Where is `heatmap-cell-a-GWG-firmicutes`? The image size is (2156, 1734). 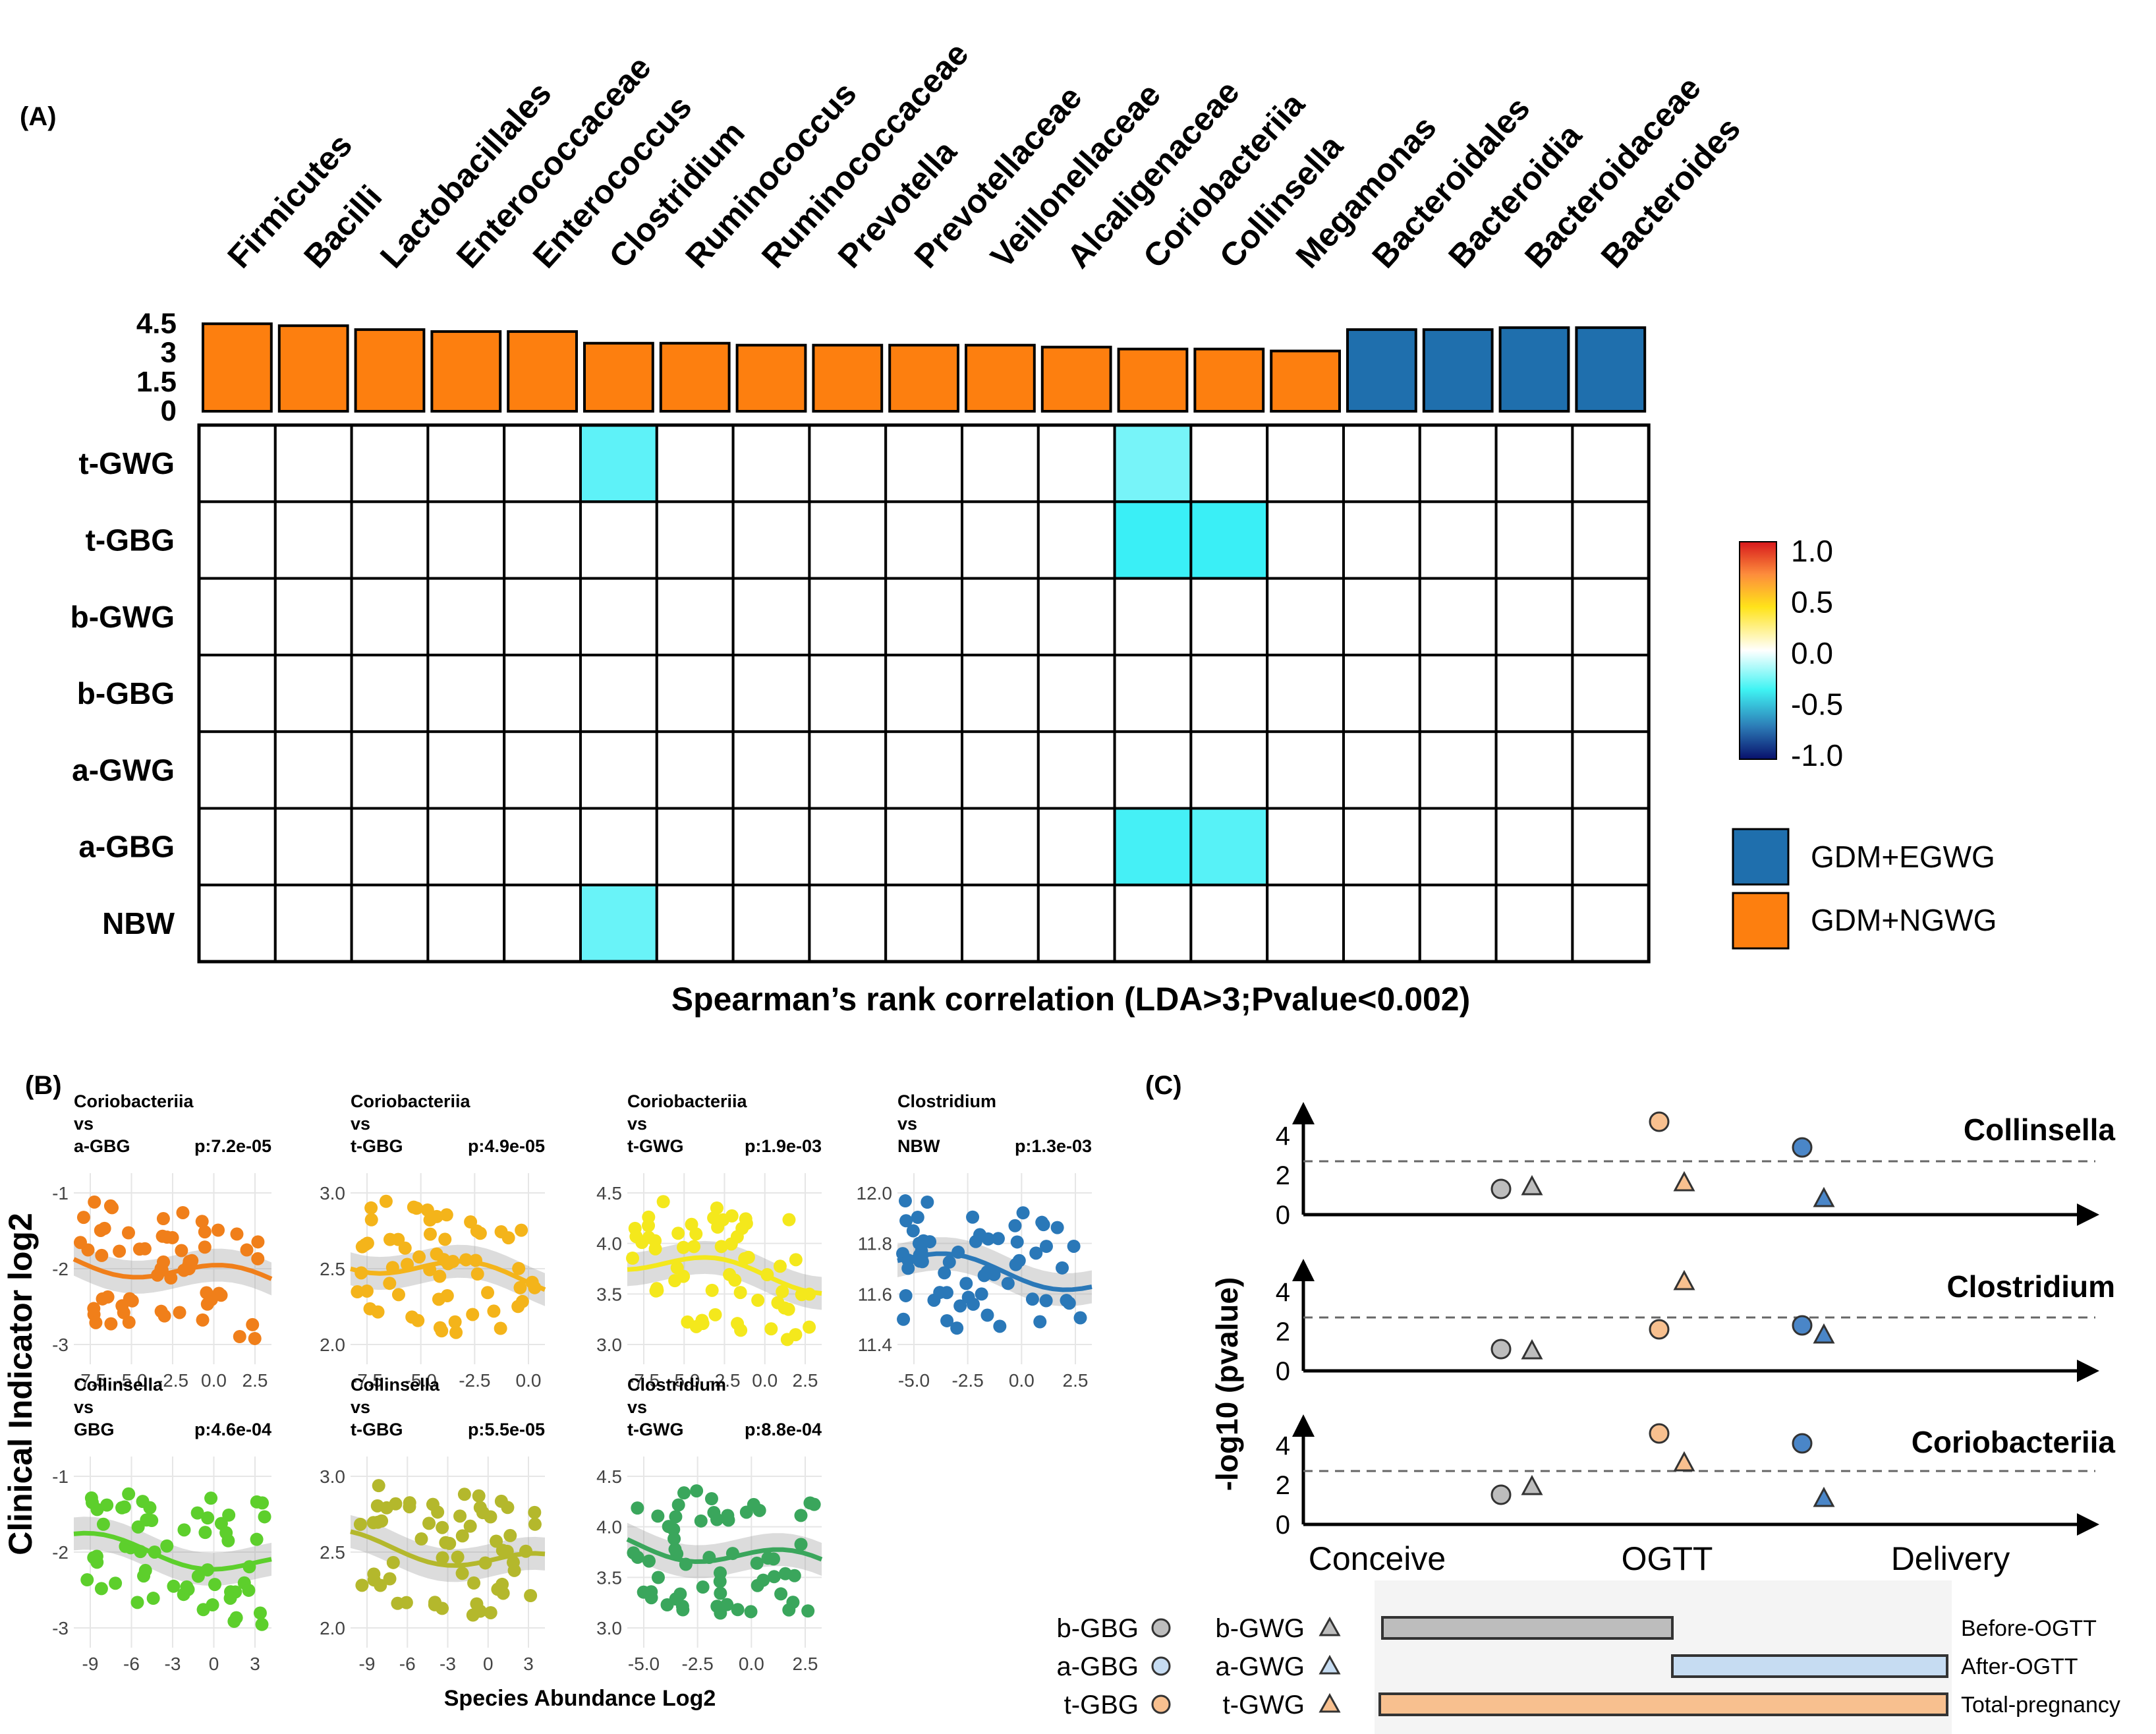 heatmap-cell-a-GWG-firmicutes is located at coordinates (237, 770).